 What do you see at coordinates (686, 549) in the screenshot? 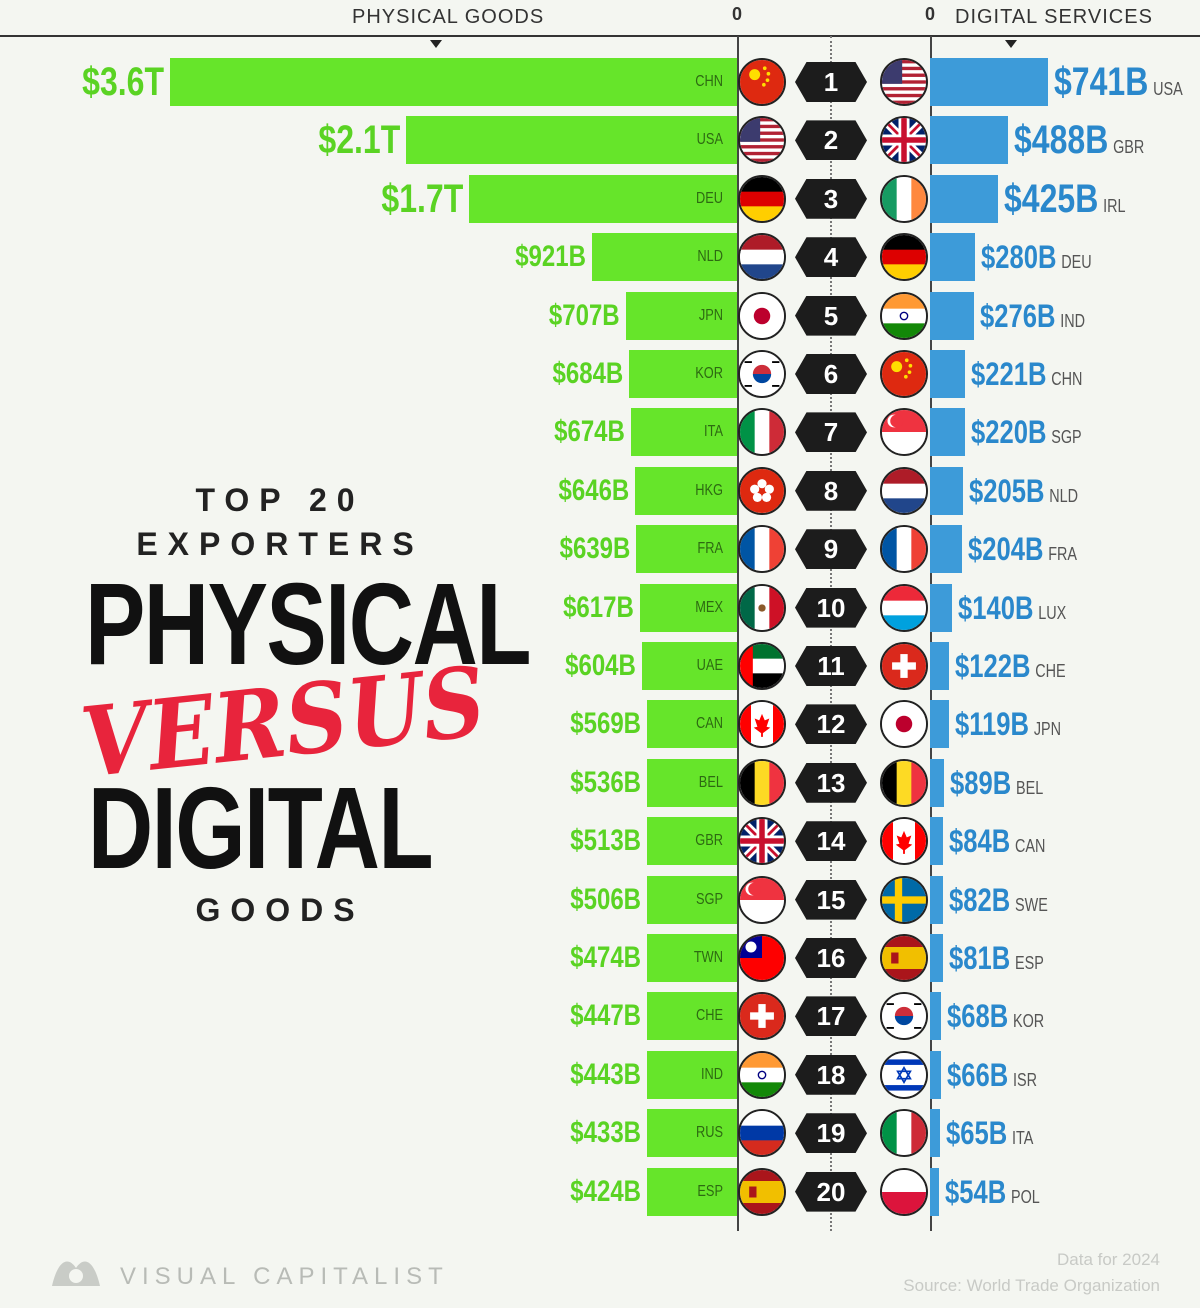
I see `physical-bar-fra` at bounding box center [686, 549].